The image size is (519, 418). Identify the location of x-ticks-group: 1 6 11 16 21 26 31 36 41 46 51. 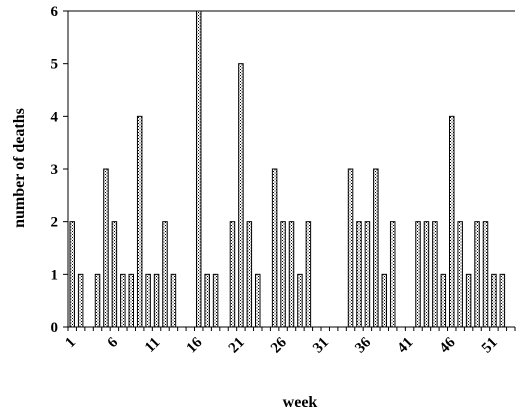
(289, 342).